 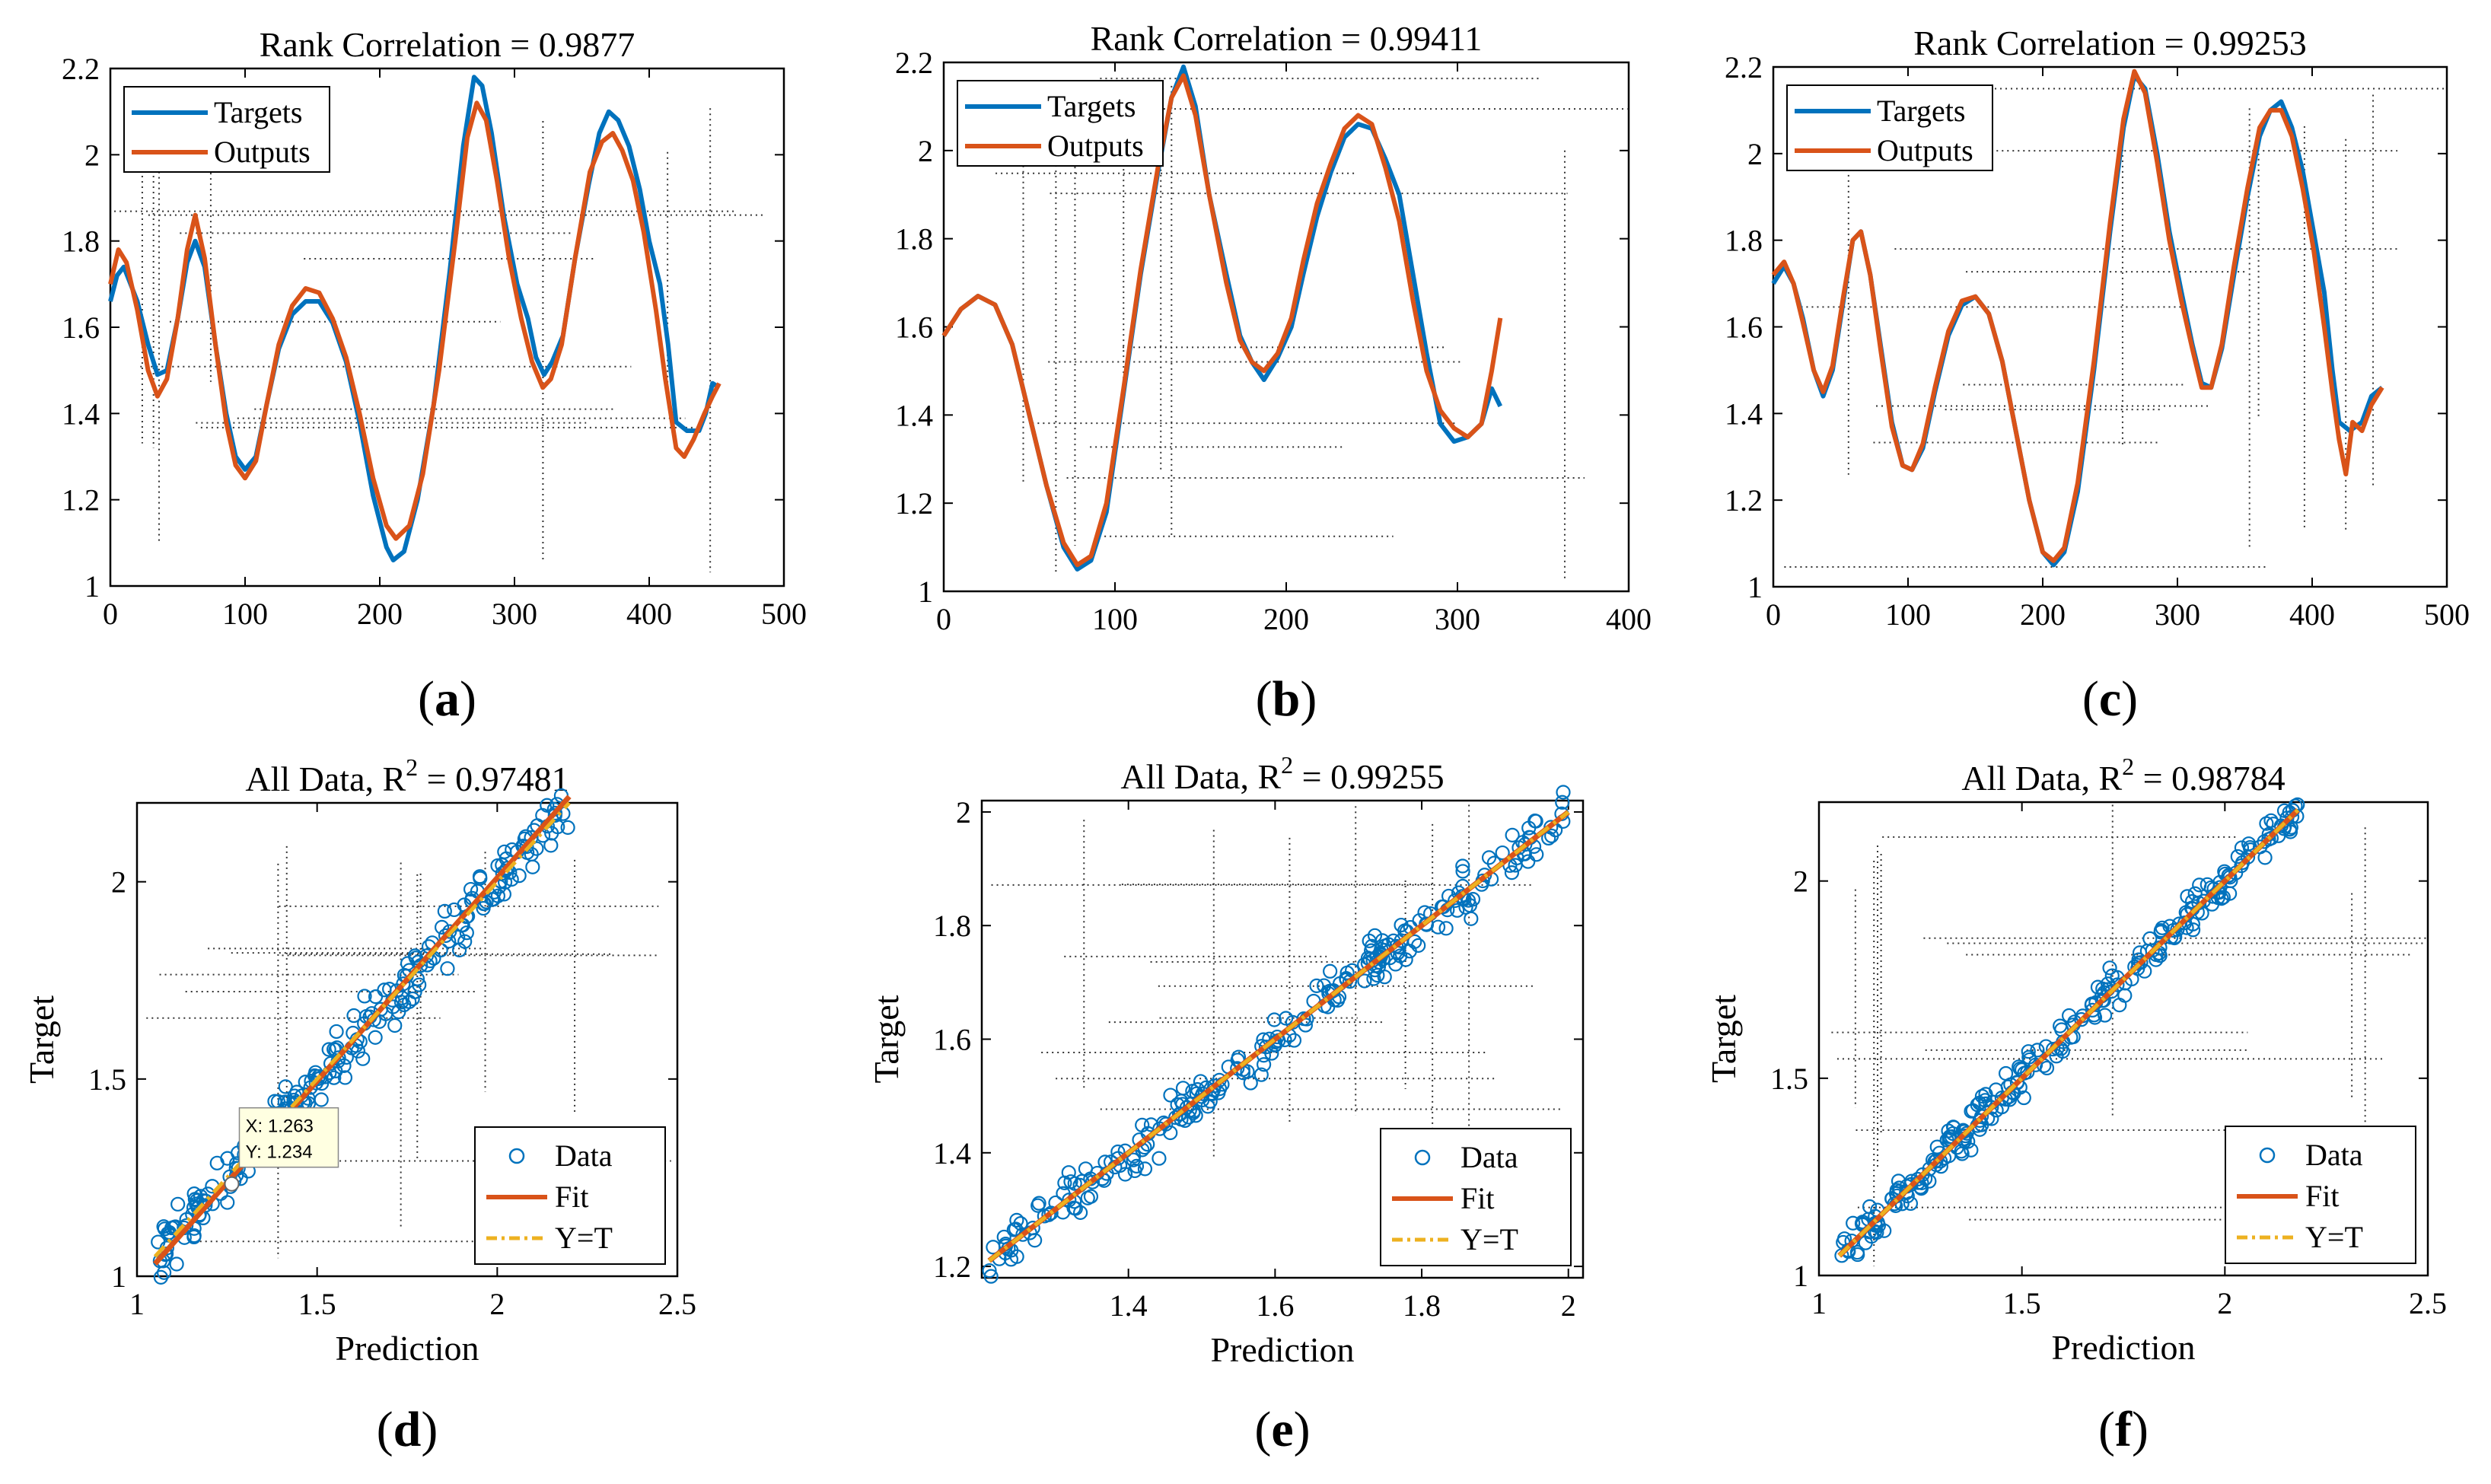 I want to click on y-axis-label: Target, so click(x=887, y=1039).